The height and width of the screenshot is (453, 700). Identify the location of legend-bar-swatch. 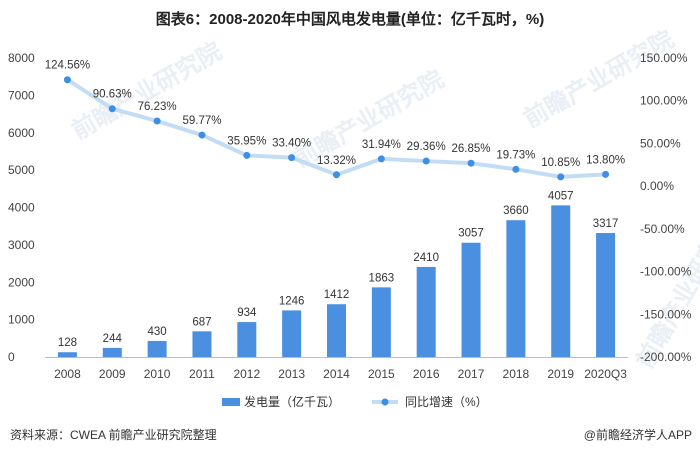
(231, 402).